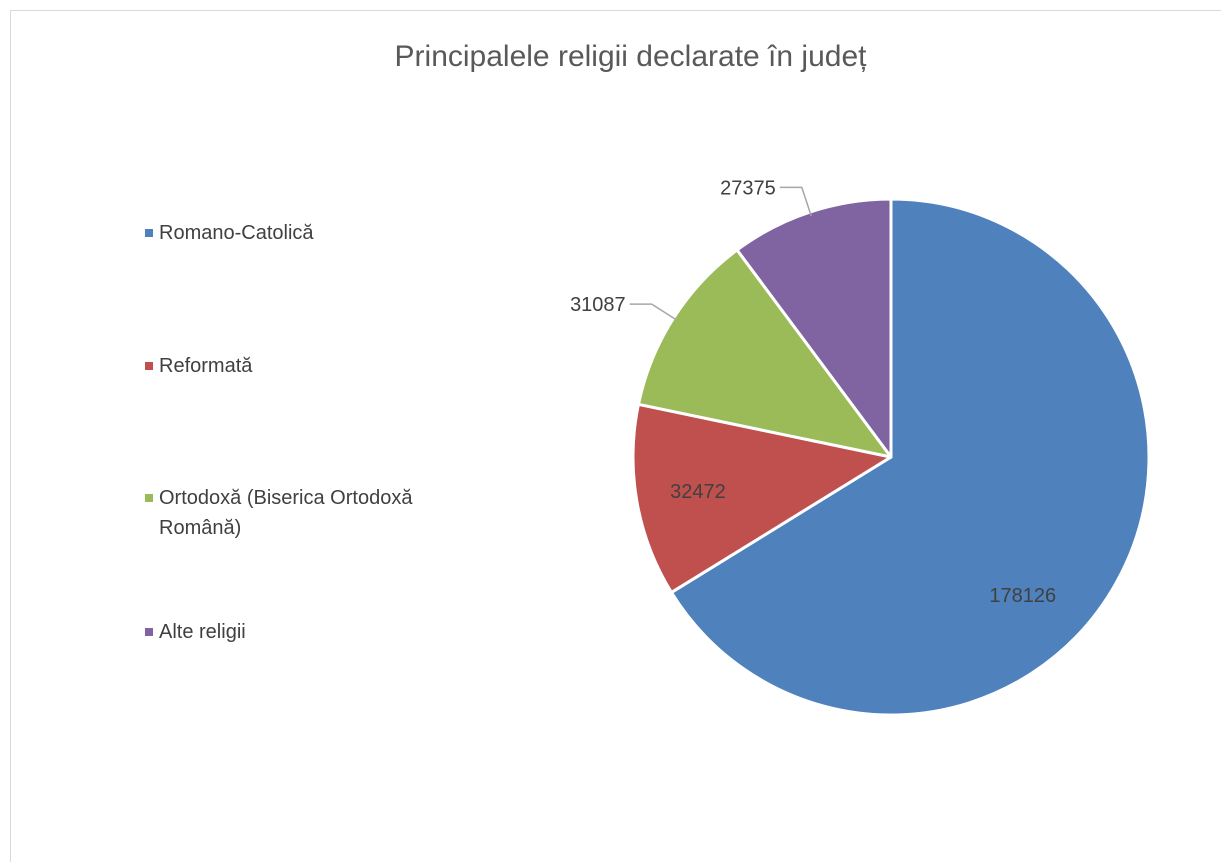 The width and height of the screenshot is (1221, 862). What do you see at coordinates (720, 253) in the screenshot?
I see `leader-lines` at bounding box center [720, 253].